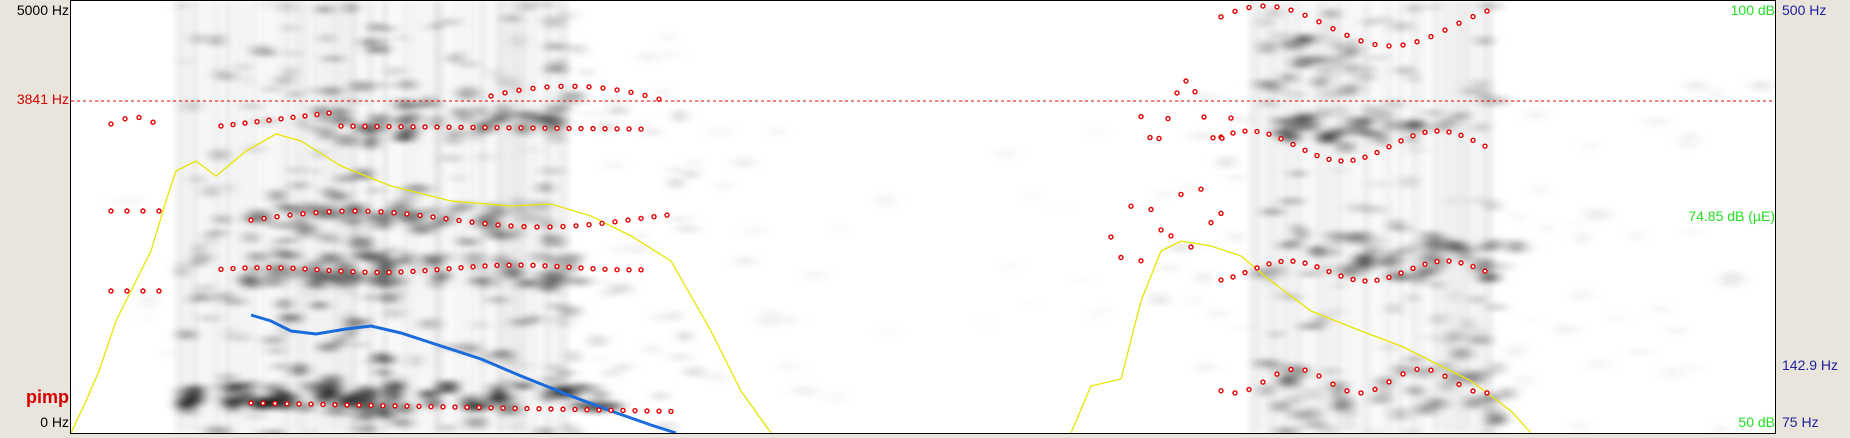  What do you see at coordinates (54, 422) in the screenshot?
I see `frequency-min-label: 0 Hz` at bounding box center [54, 422].